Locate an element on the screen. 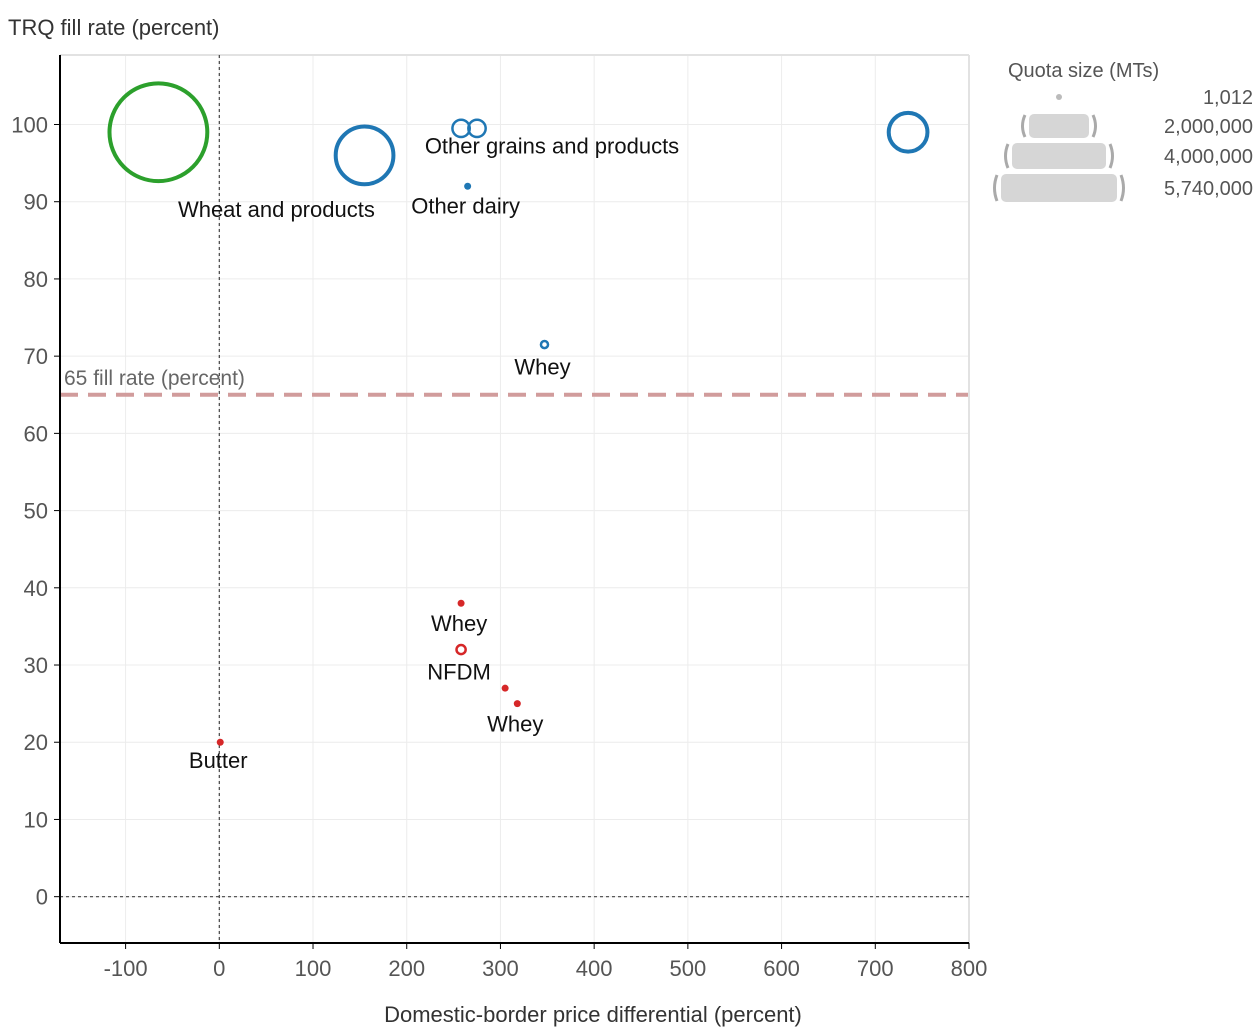  y-tick-label: 90 is located at coordinates (36, 202).